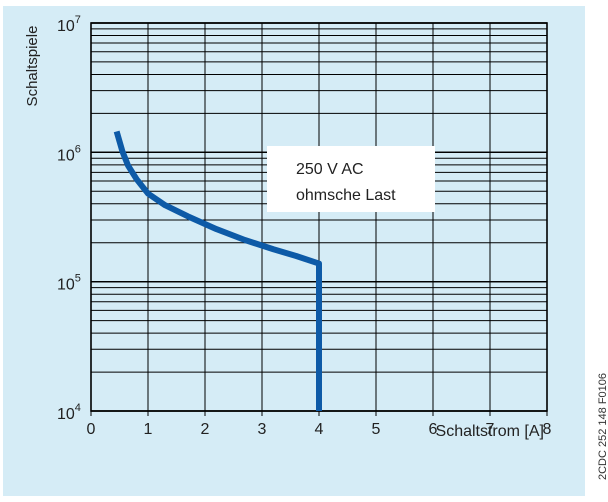  I want to click on y-tick-label: 10⁵, so click(69, 283).